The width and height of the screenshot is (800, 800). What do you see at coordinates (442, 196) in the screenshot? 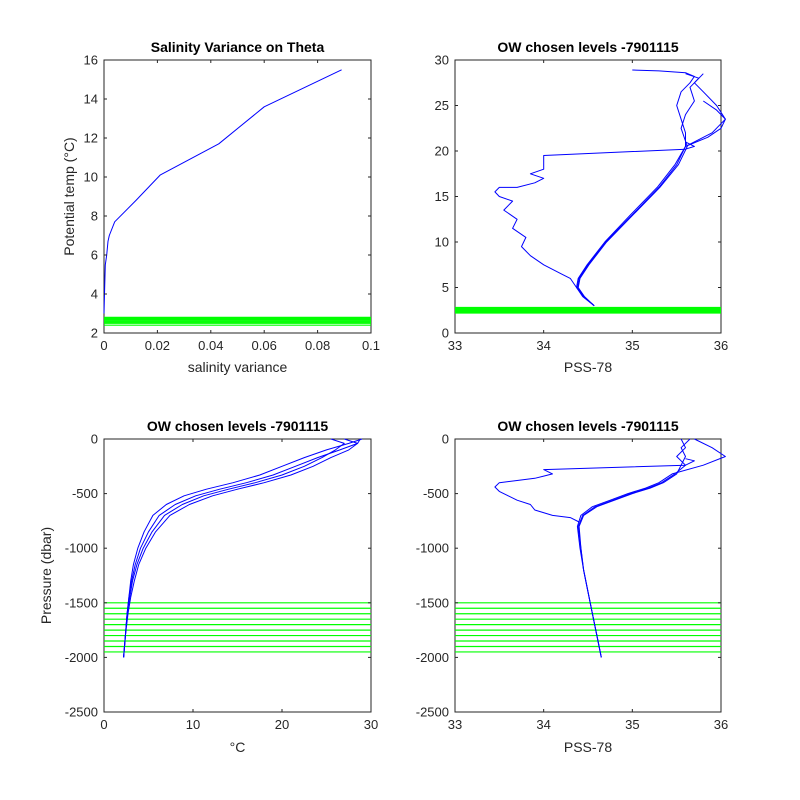
I see `y-tick-label: 15` at bounding box center [442, 196].